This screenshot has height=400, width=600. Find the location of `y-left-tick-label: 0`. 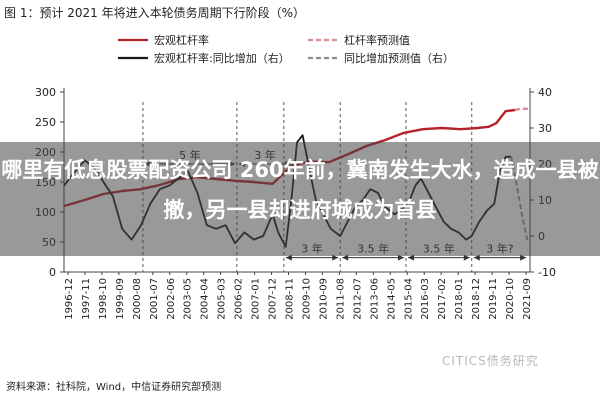

y-left-tick-label: 0 is located at coordinates (52, 272).